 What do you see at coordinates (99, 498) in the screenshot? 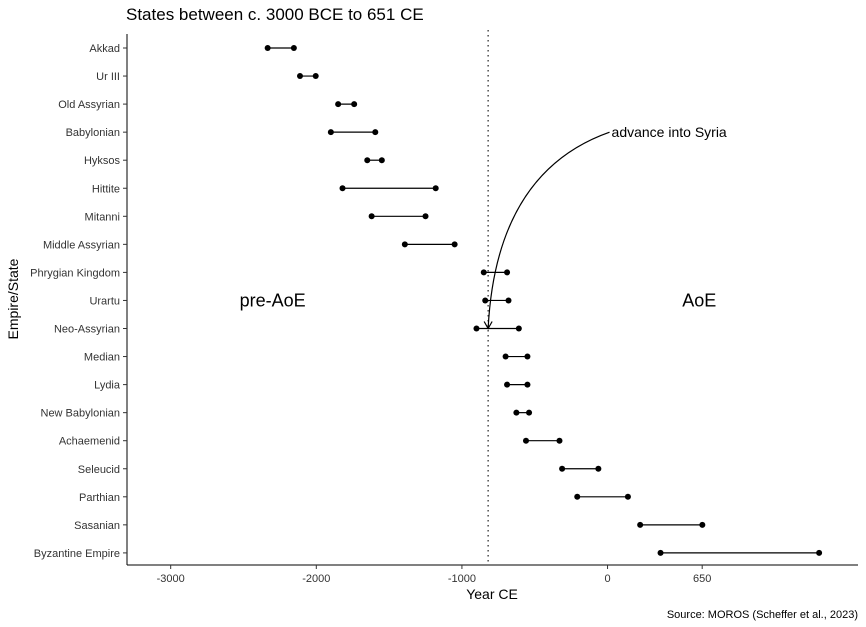
I see `y-tick-label: Parthian` at bounding box center [99, 498].